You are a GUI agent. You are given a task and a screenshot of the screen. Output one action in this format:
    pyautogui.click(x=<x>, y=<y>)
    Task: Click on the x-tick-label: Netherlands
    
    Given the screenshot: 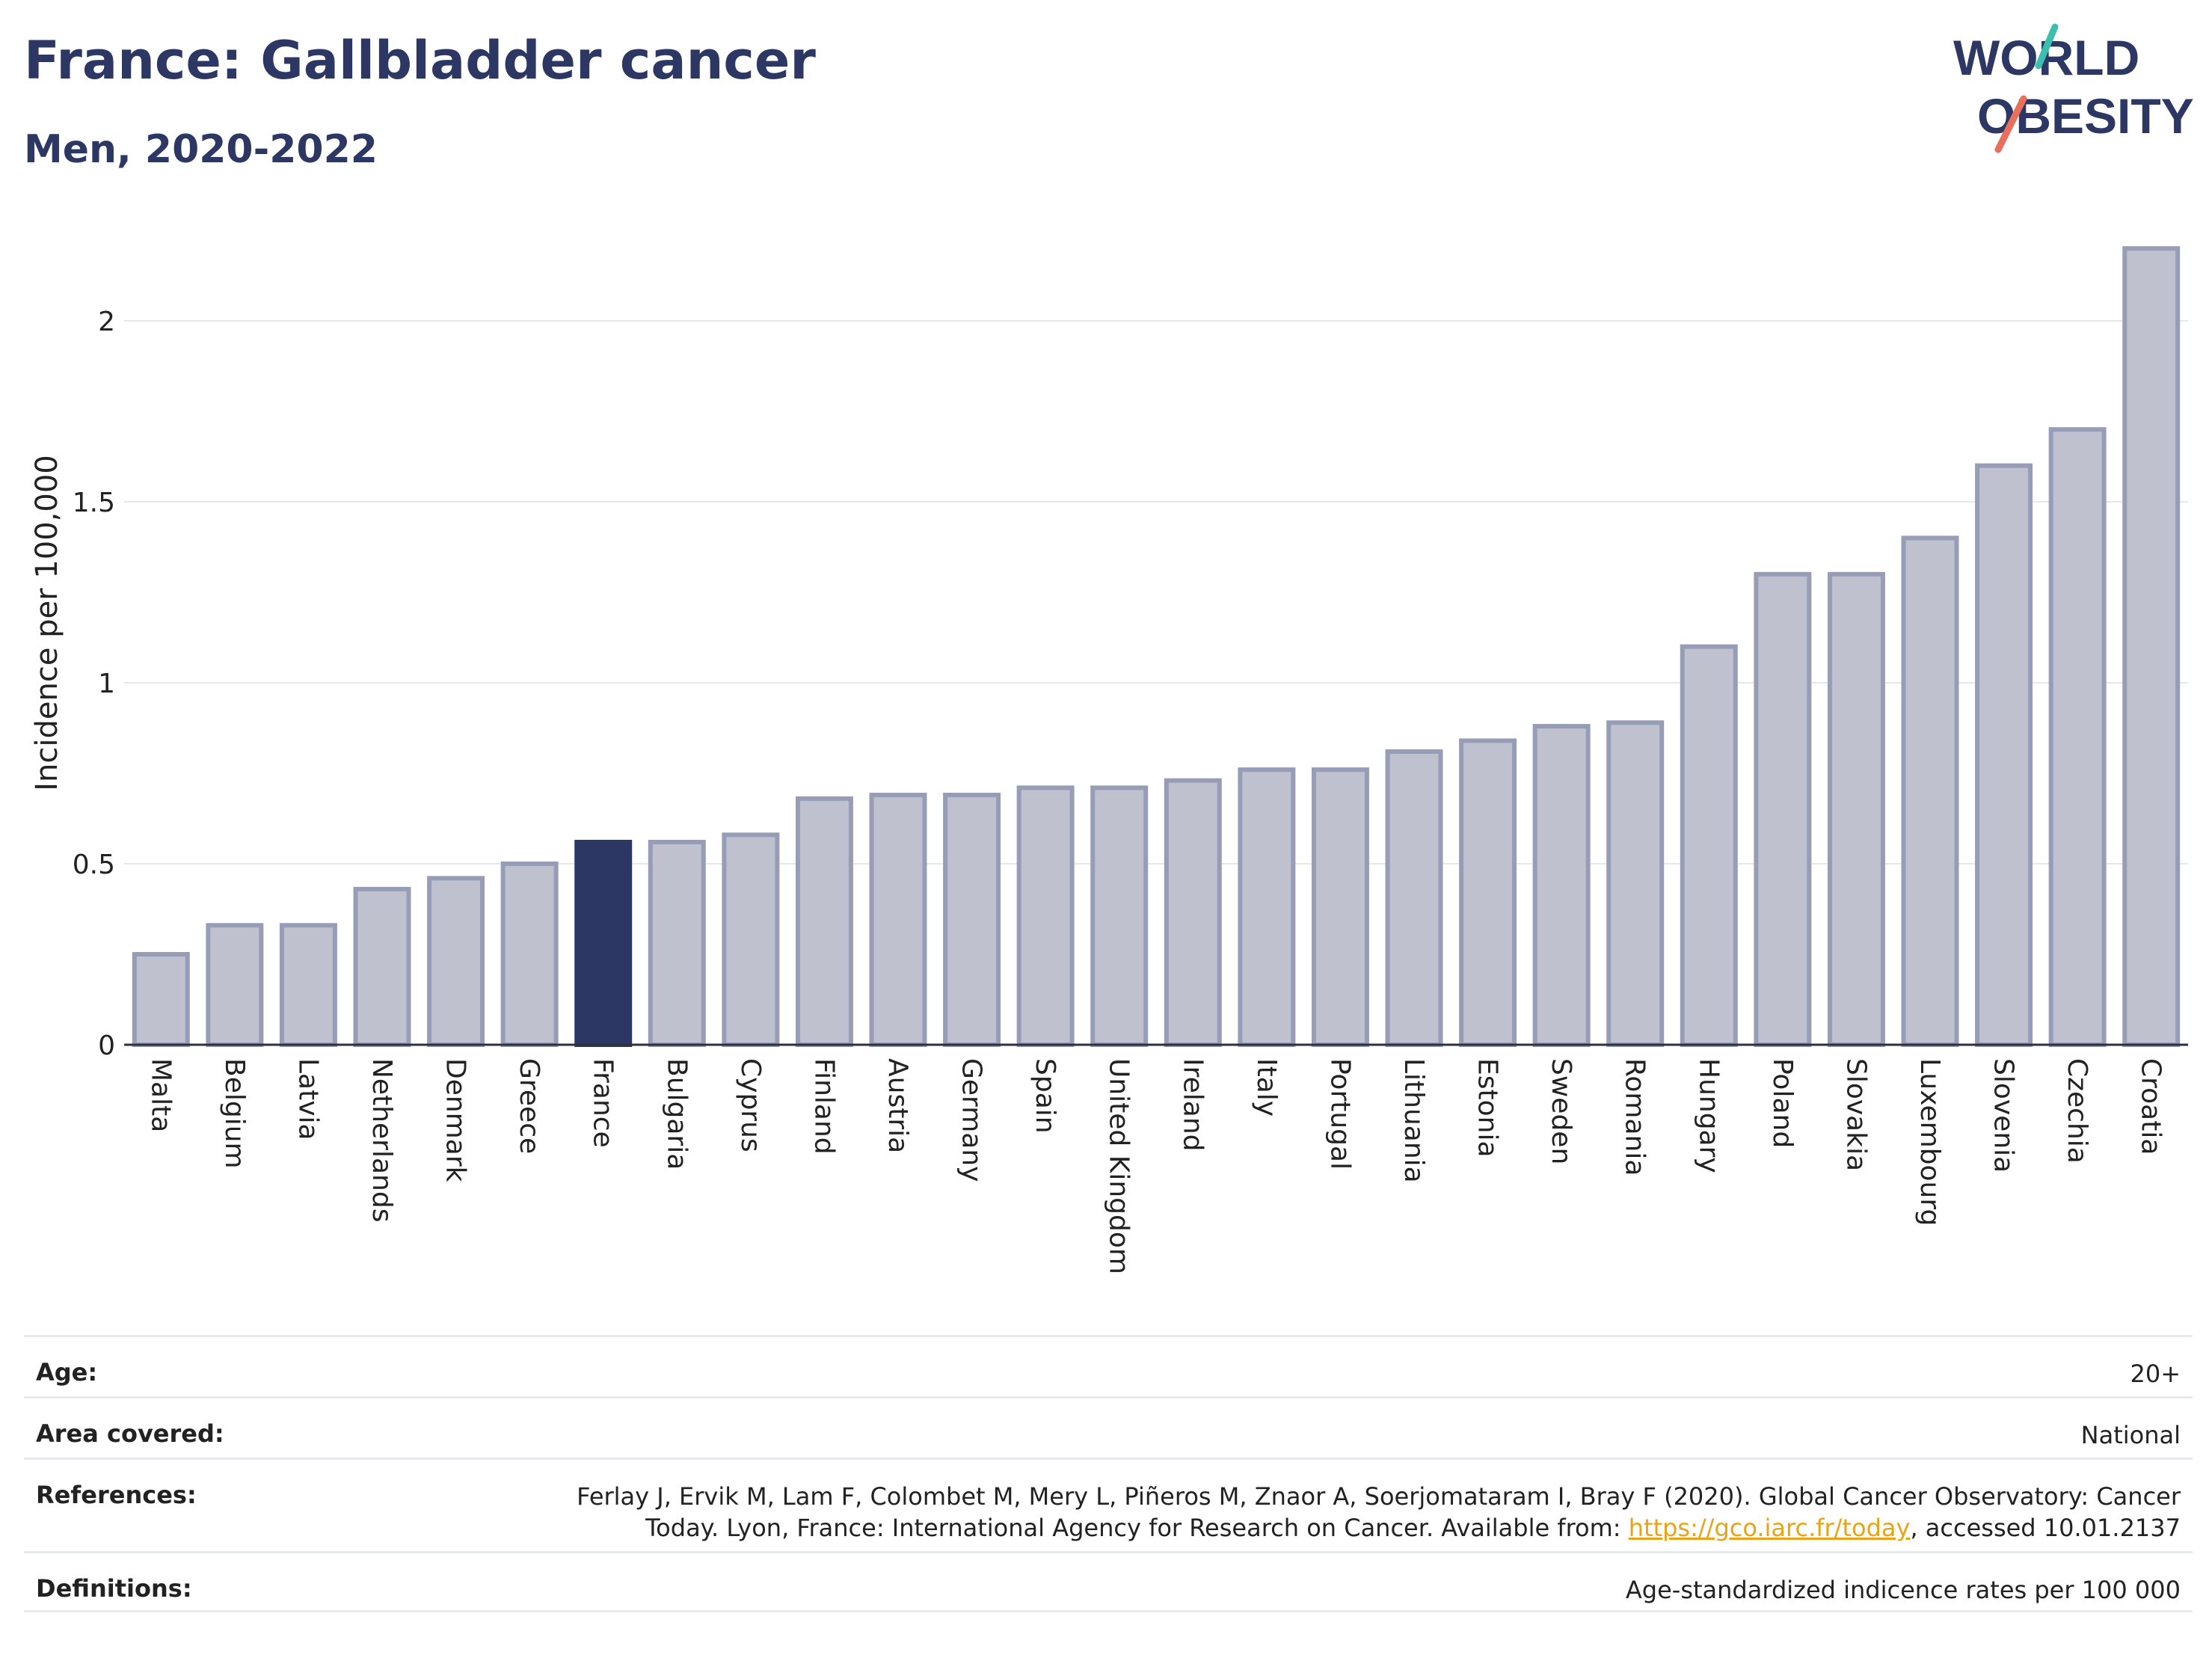 What is the action you would take?
    pyautogui.click(x=381, y=1140)
    